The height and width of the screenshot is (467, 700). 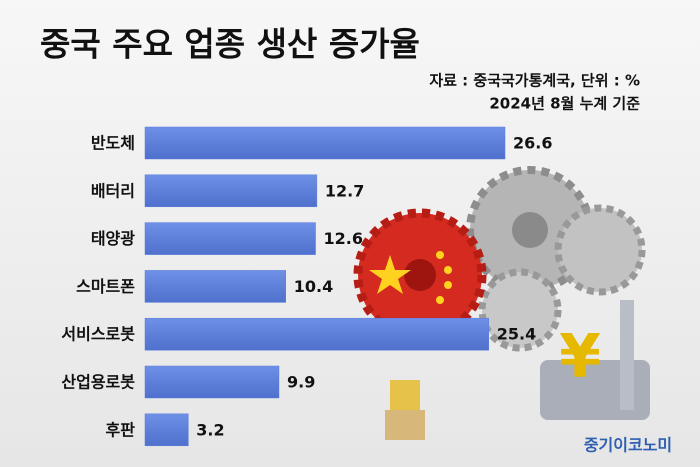 I want to click on category-label: 스마트폰, so click(x=105, y=286).